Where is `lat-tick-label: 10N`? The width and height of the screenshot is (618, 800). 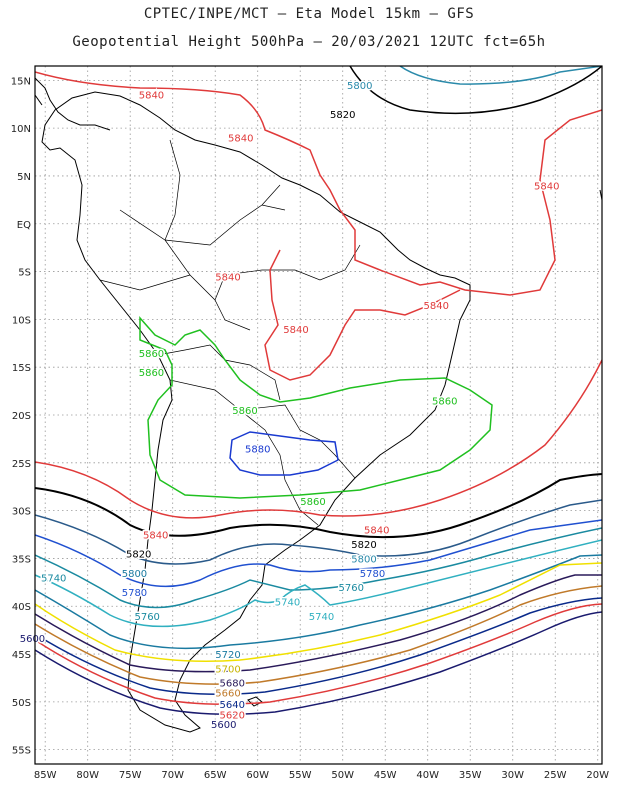 lat-tick-label: 10N is located at coordinates (21, 129).